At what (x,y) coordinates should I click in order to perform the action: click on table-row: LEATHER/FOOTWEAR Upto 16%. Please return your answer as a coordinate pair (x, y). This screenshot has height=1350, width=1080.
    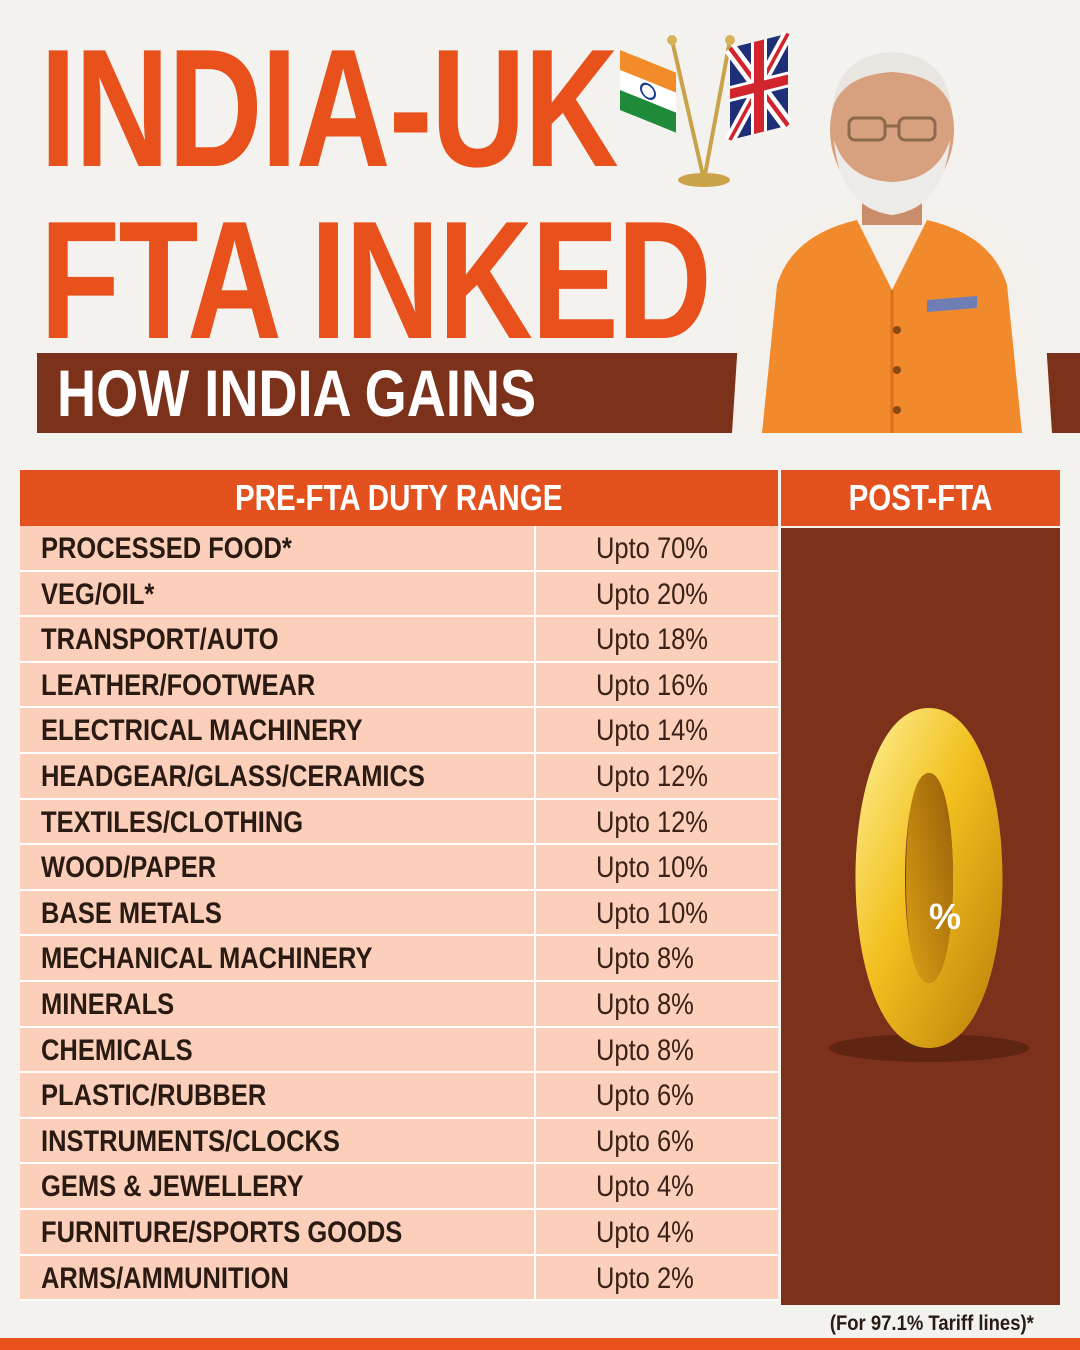
    Looking at the image, I should click on (399, 685).